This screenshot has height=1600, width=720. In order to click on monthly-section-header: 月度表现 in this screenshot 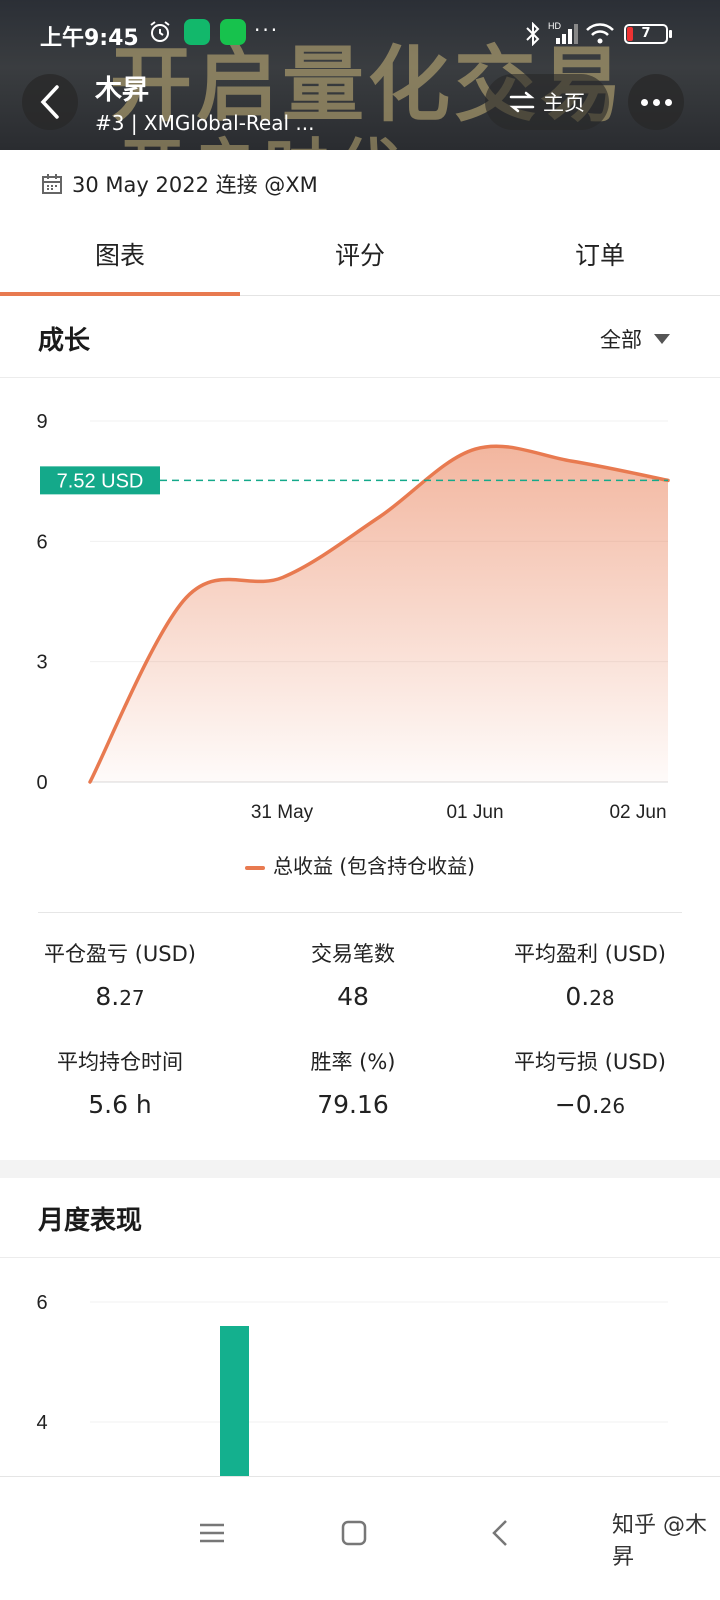, I will do `click(360, 1218)`.